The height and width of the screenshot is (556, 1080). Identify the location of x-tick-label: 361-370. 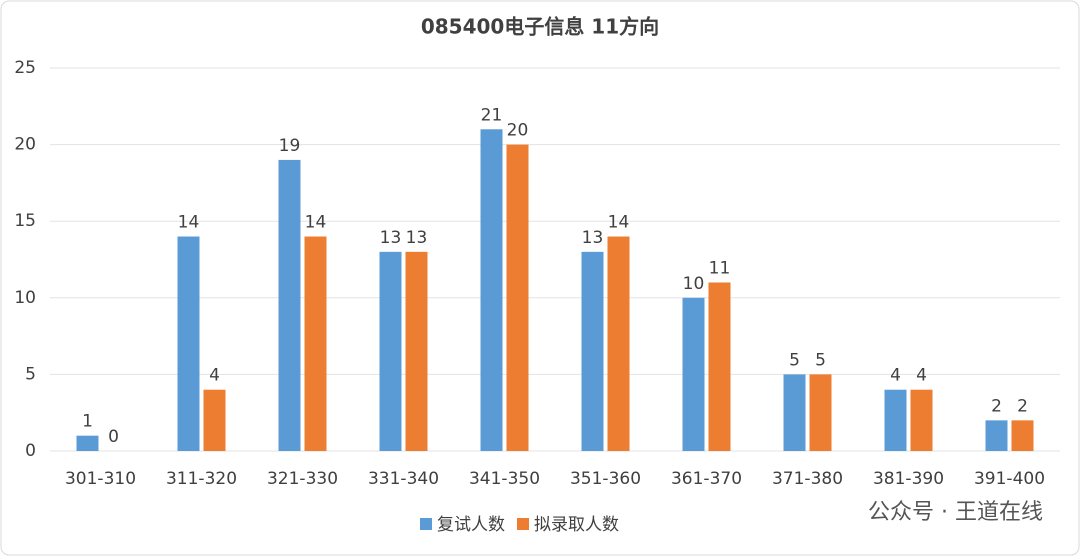
(706, 479).